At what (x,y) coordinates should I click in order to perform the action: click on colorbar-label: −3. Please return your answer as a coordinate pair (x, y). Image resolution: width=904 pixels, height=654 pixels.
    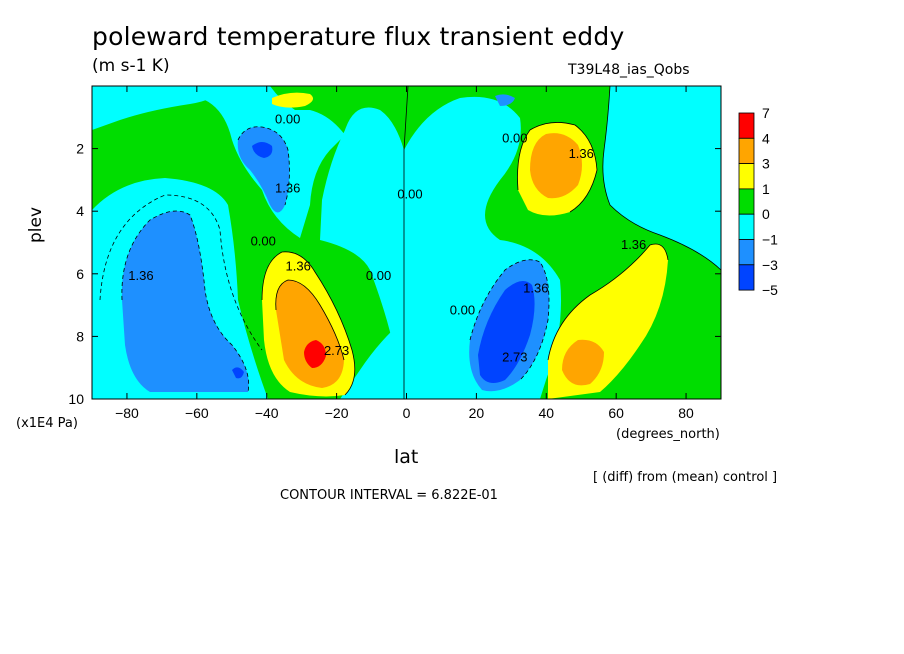
    Looking at the image, I should click on (770, 265).